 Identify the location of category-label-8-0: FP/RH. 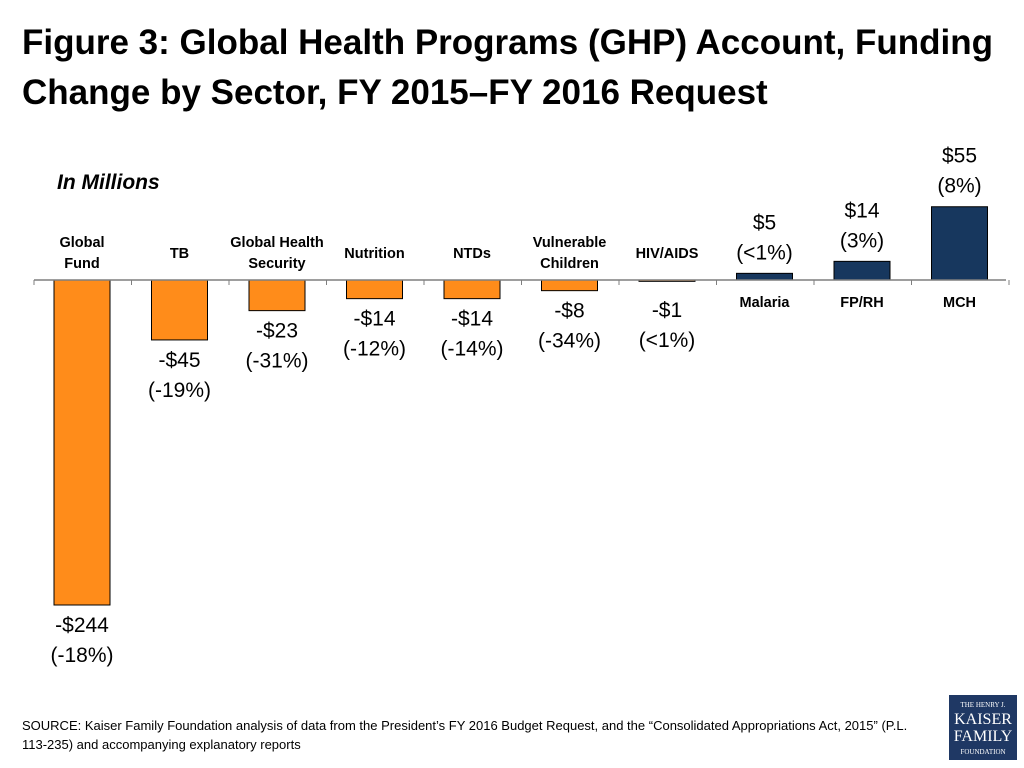
(862, 303).